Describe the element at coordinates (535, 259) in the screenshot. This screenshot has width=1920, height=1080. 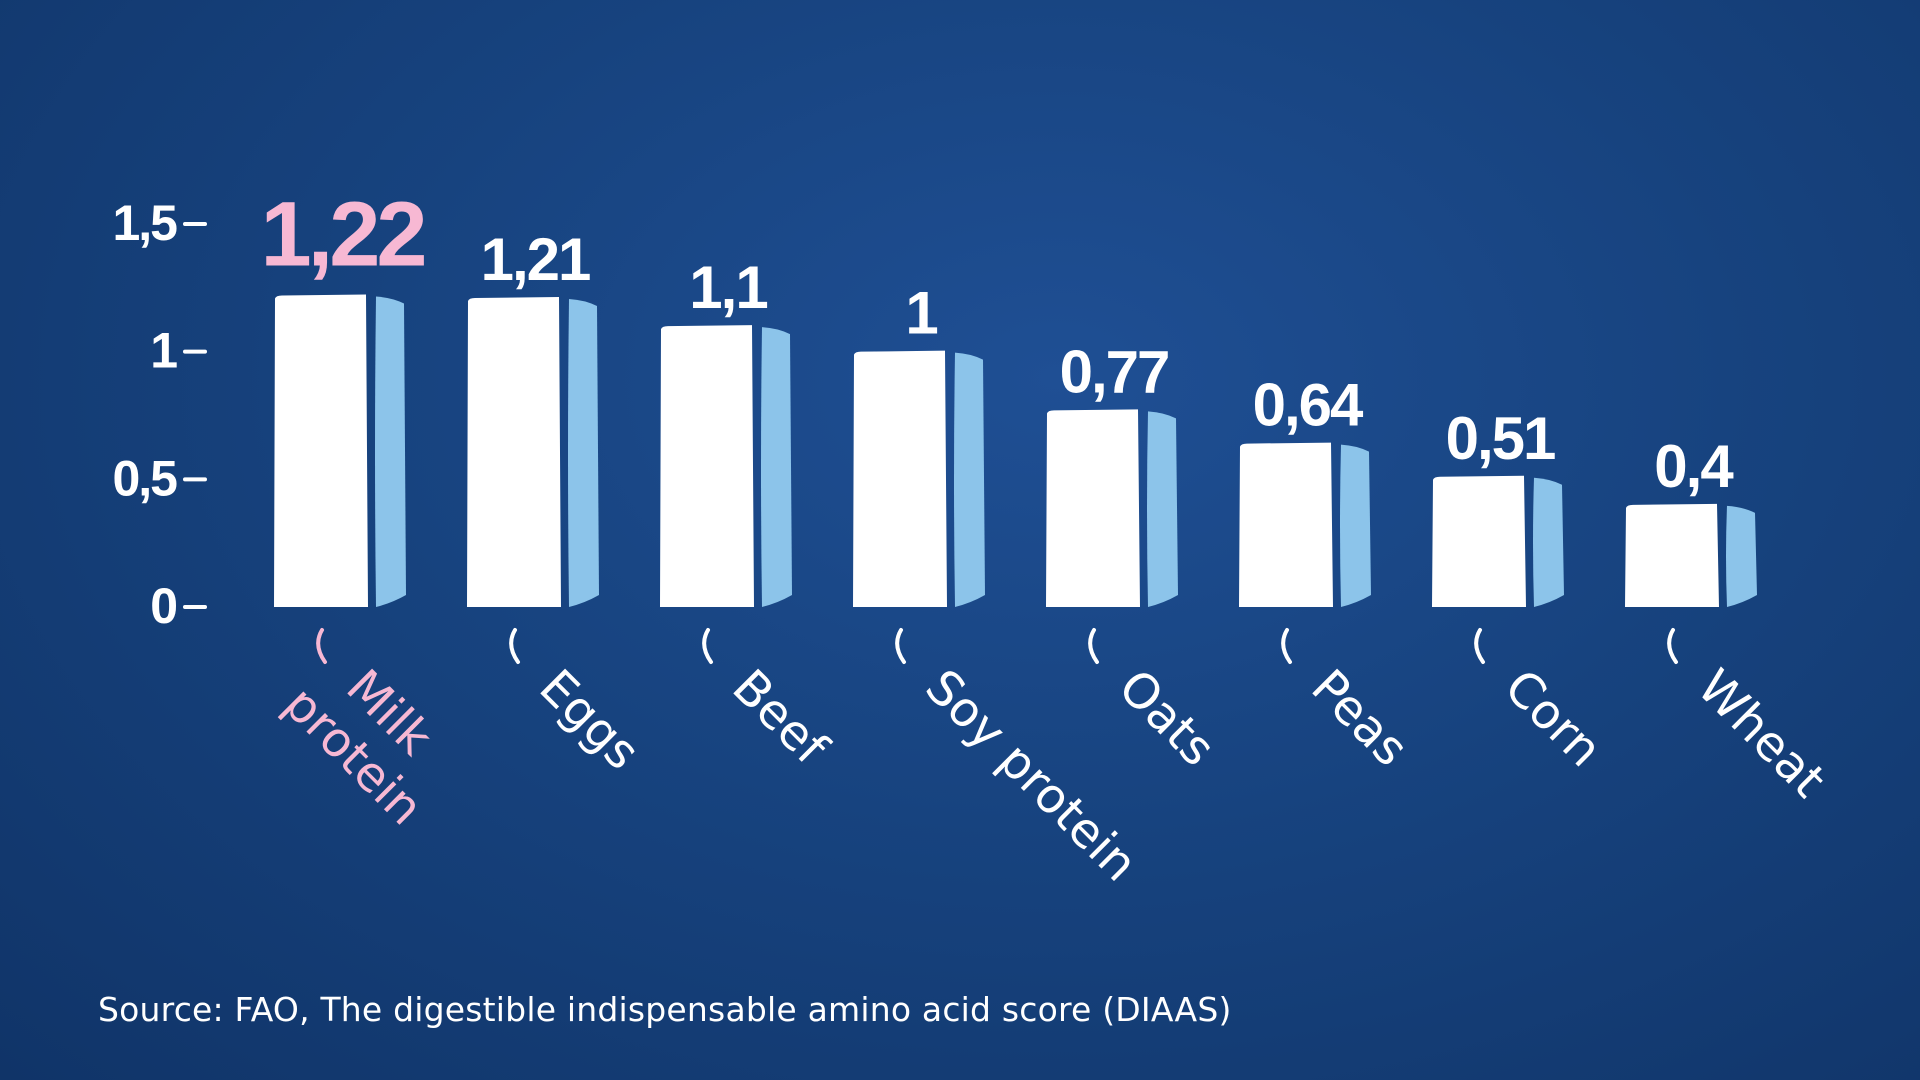
I see `bar-value-label: 1,21` at that location.